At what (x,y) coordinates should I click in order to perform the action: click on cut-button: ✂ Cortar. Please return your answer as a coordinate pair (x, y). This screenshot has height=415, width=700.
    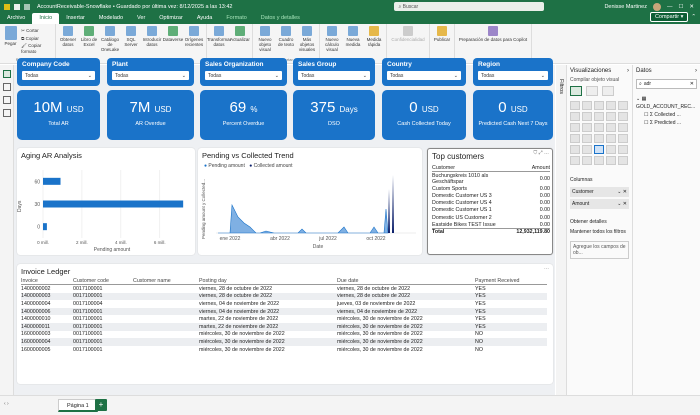
    Looking at the image, I should click on (36, 31).